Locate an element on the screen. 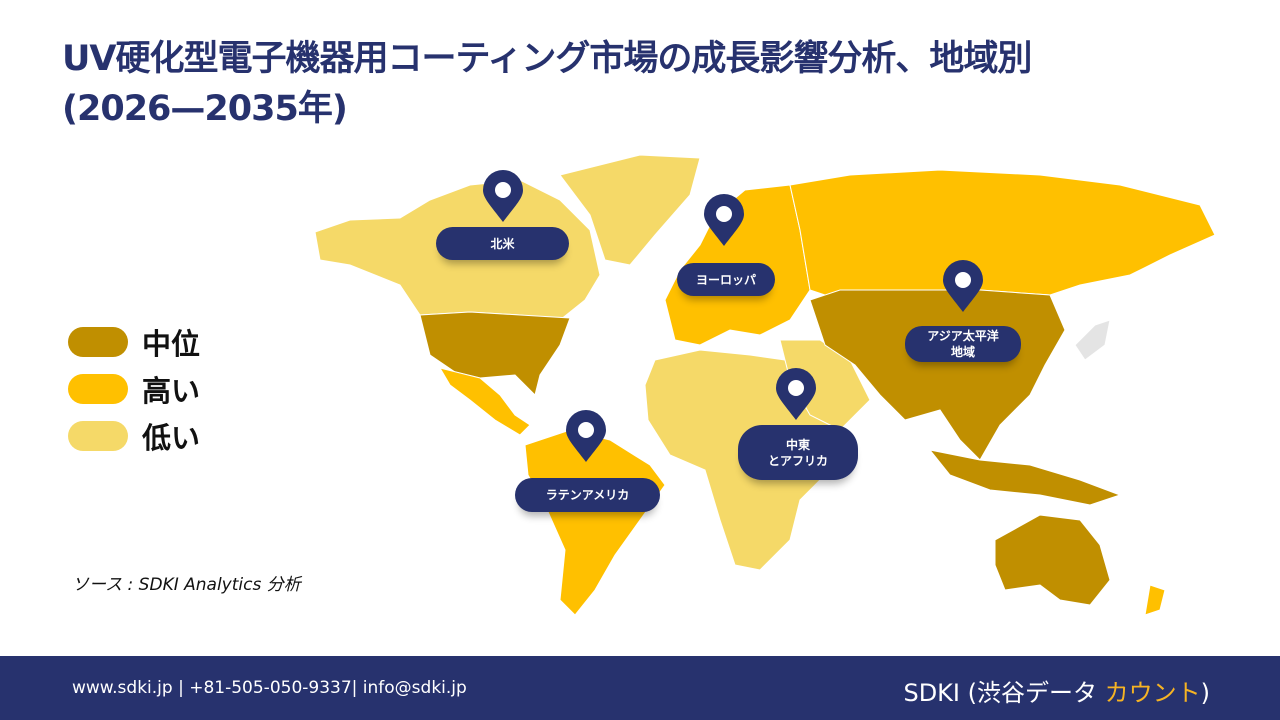 The height and width of the screenshot is (720, 1280). region-mexico is located at coordinates (484, 401).